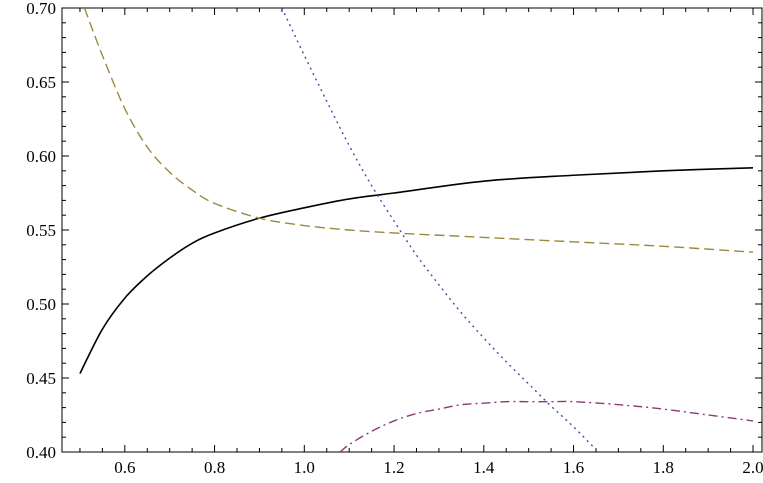 The height and width of the screenshot is (483, 763). What do you see at coordinates (41, 304) in the screenshot?
I see `y-tick-label: 0.50` at bounding box center [41, 304].